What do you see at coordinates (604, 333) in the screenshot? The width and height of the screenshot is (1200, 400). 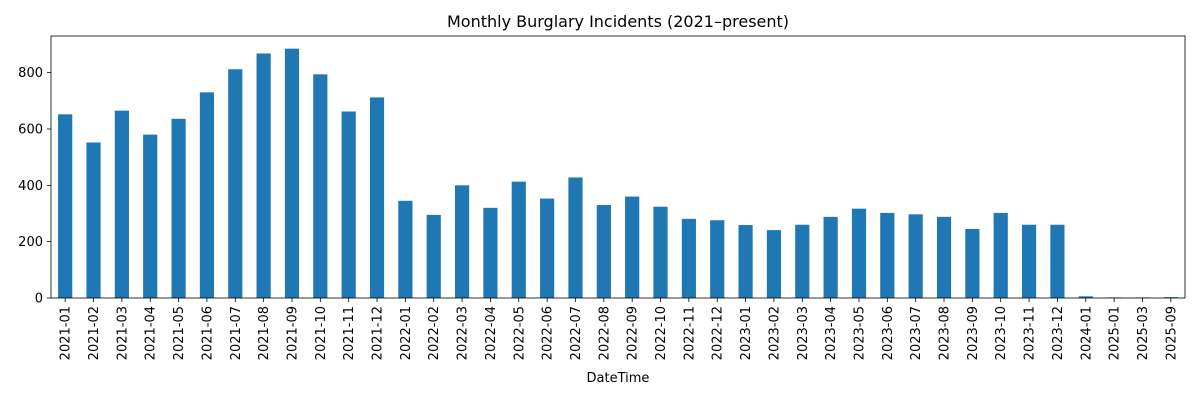 I see `x-tick-label: 2022-08` at bounding box center [604, 333].